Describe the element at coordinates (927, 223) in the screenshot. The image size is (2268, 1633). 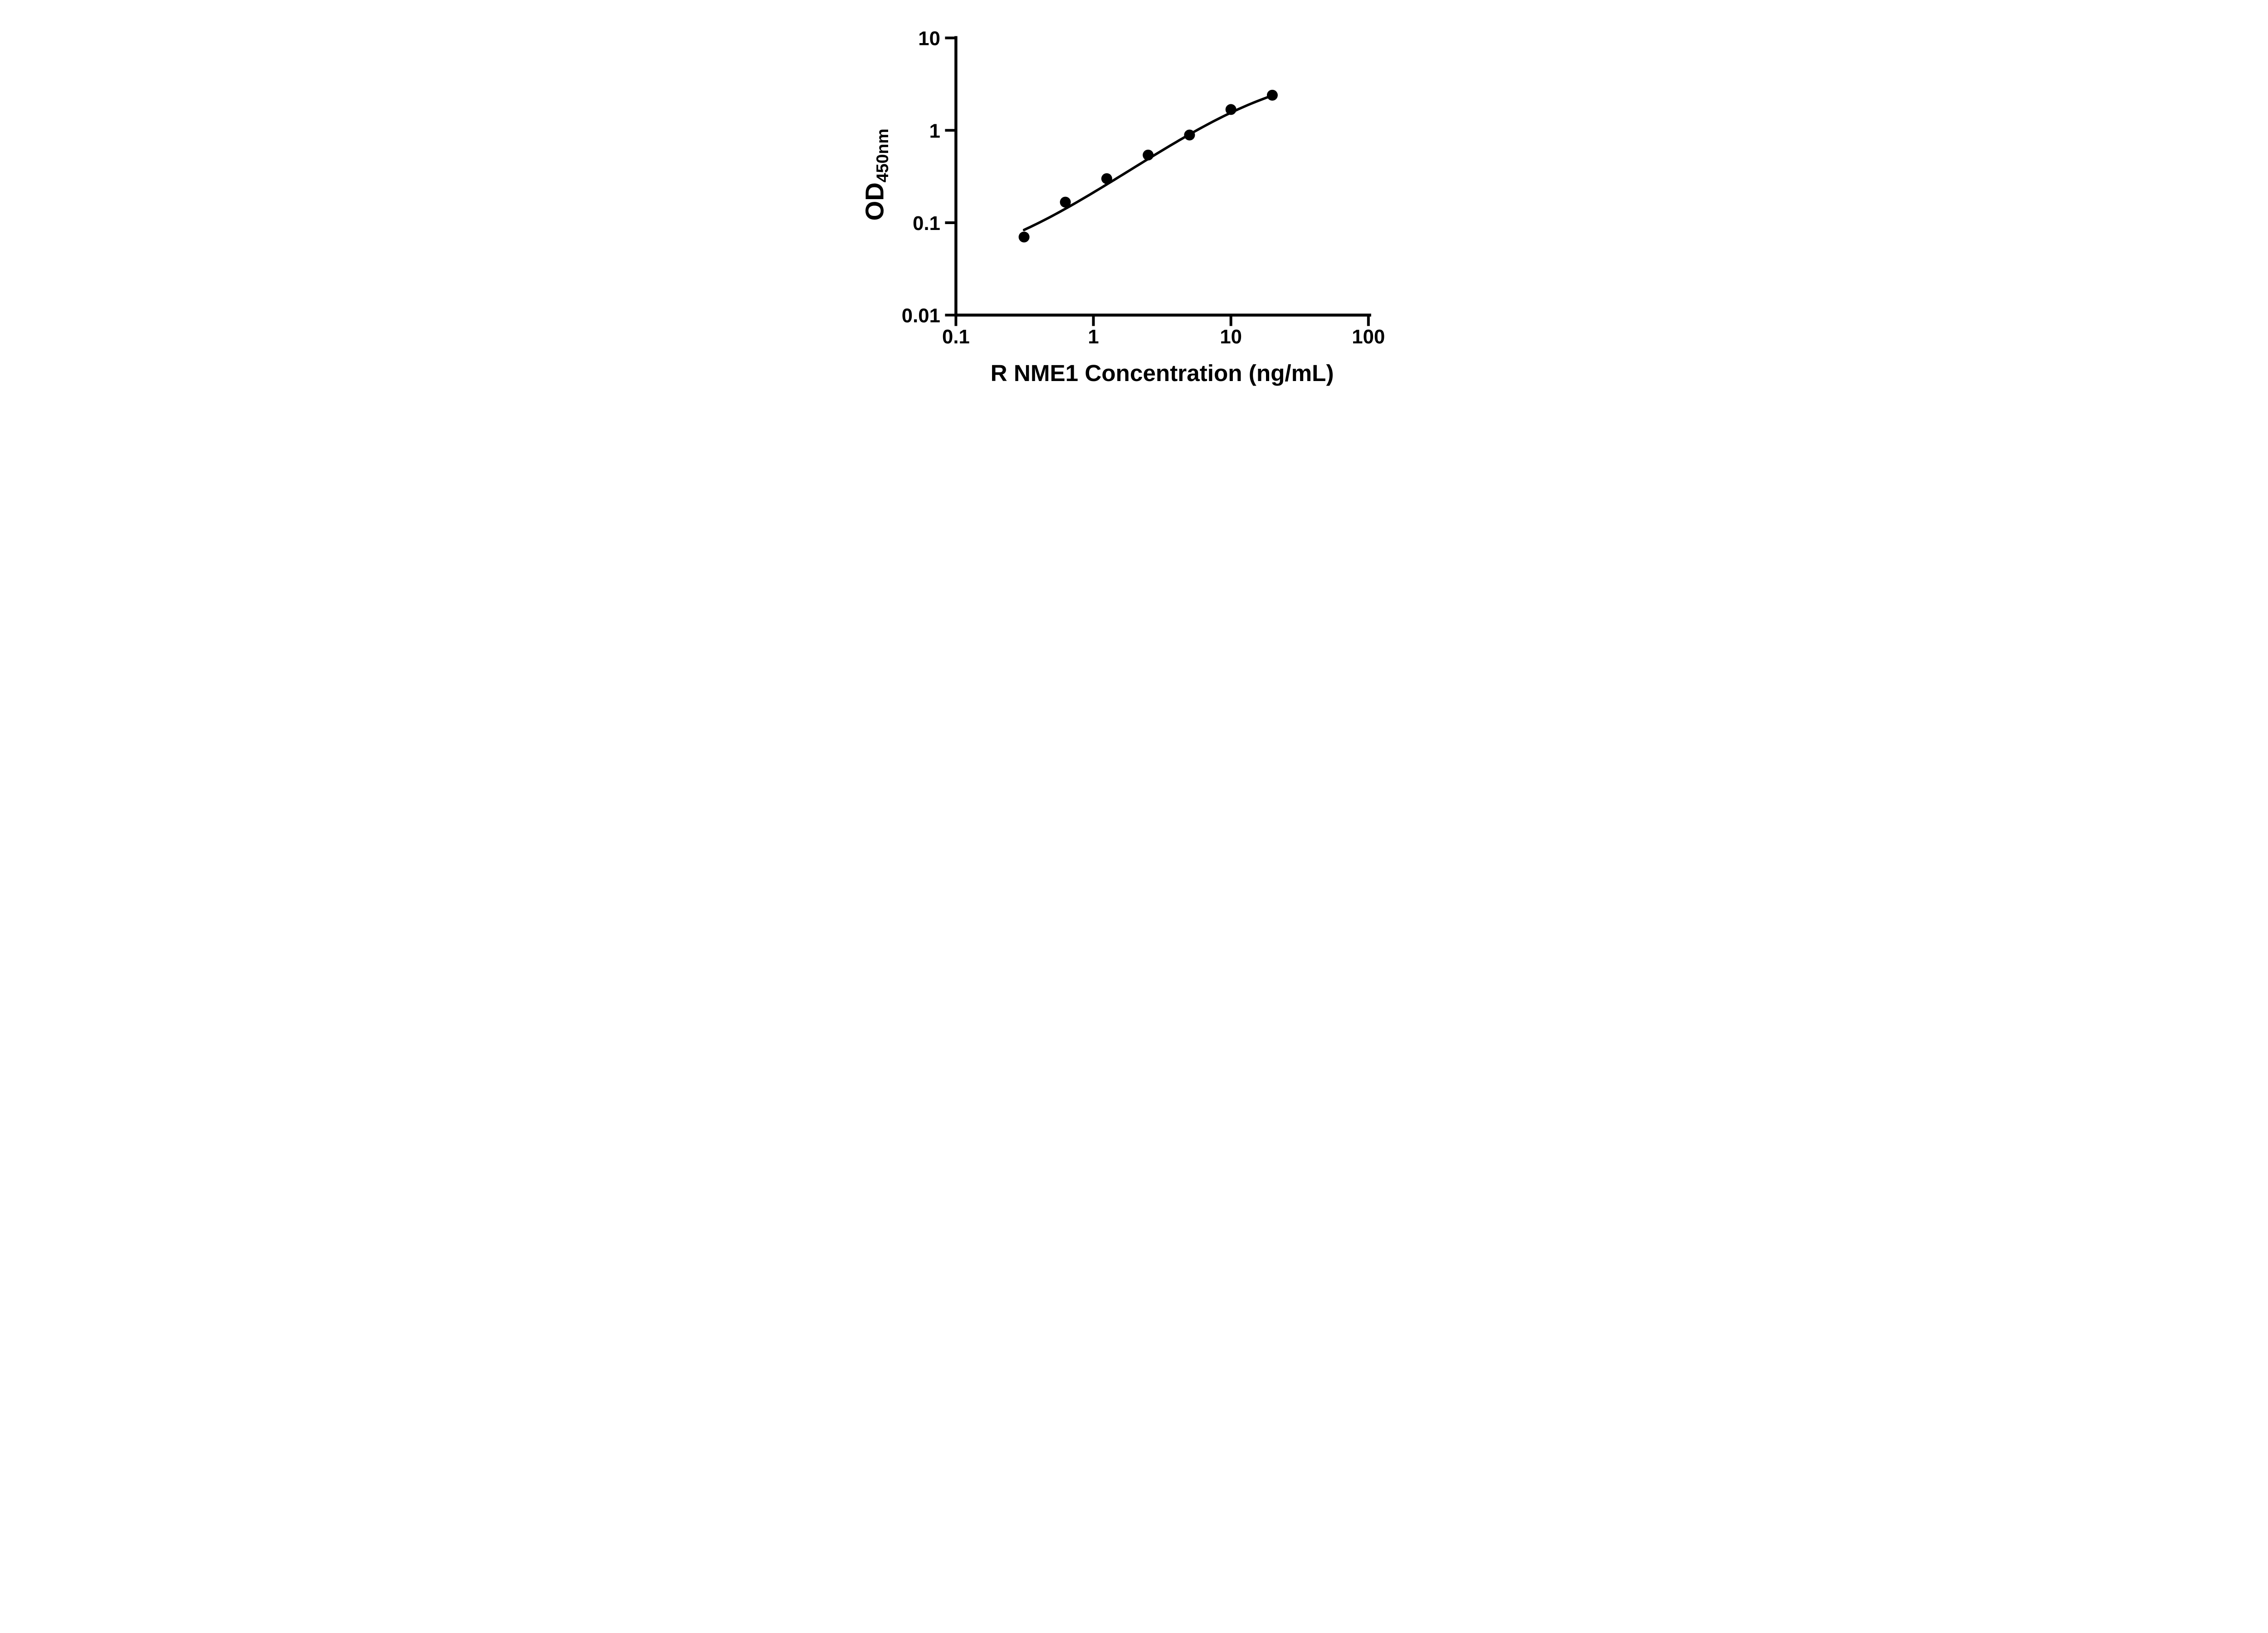
I see `y-tick-label: 0.1` at that location.